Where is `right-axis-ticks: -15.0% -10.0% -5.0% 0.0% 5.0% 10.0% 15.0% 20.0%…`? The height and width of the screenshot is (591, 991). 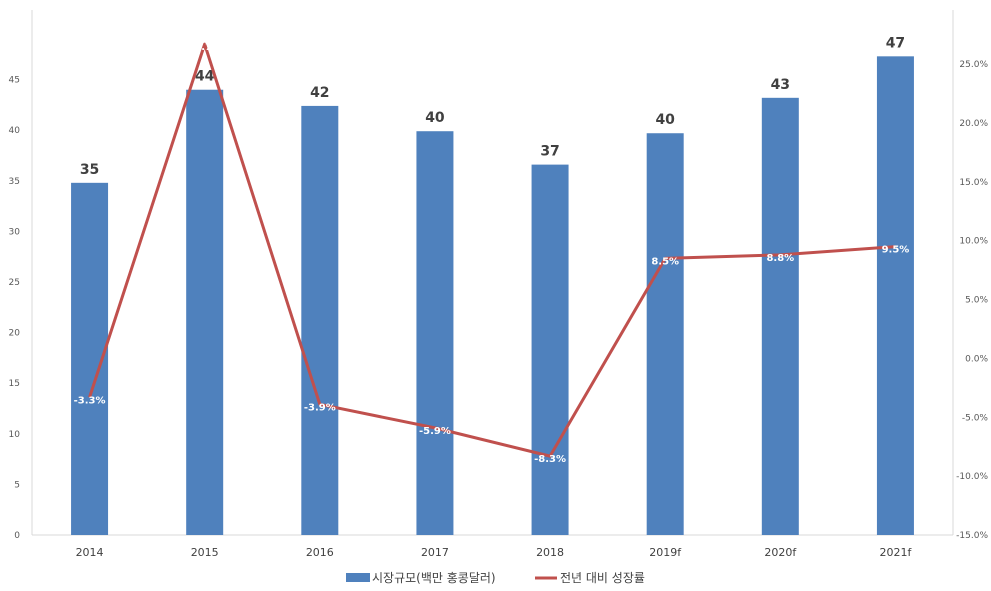
right-axis-ticks: -15.0% -10.0% -5.0% 0.0% 5.0% 10.0% 15.0% 20.0%… is located at coordinates (972, 300).